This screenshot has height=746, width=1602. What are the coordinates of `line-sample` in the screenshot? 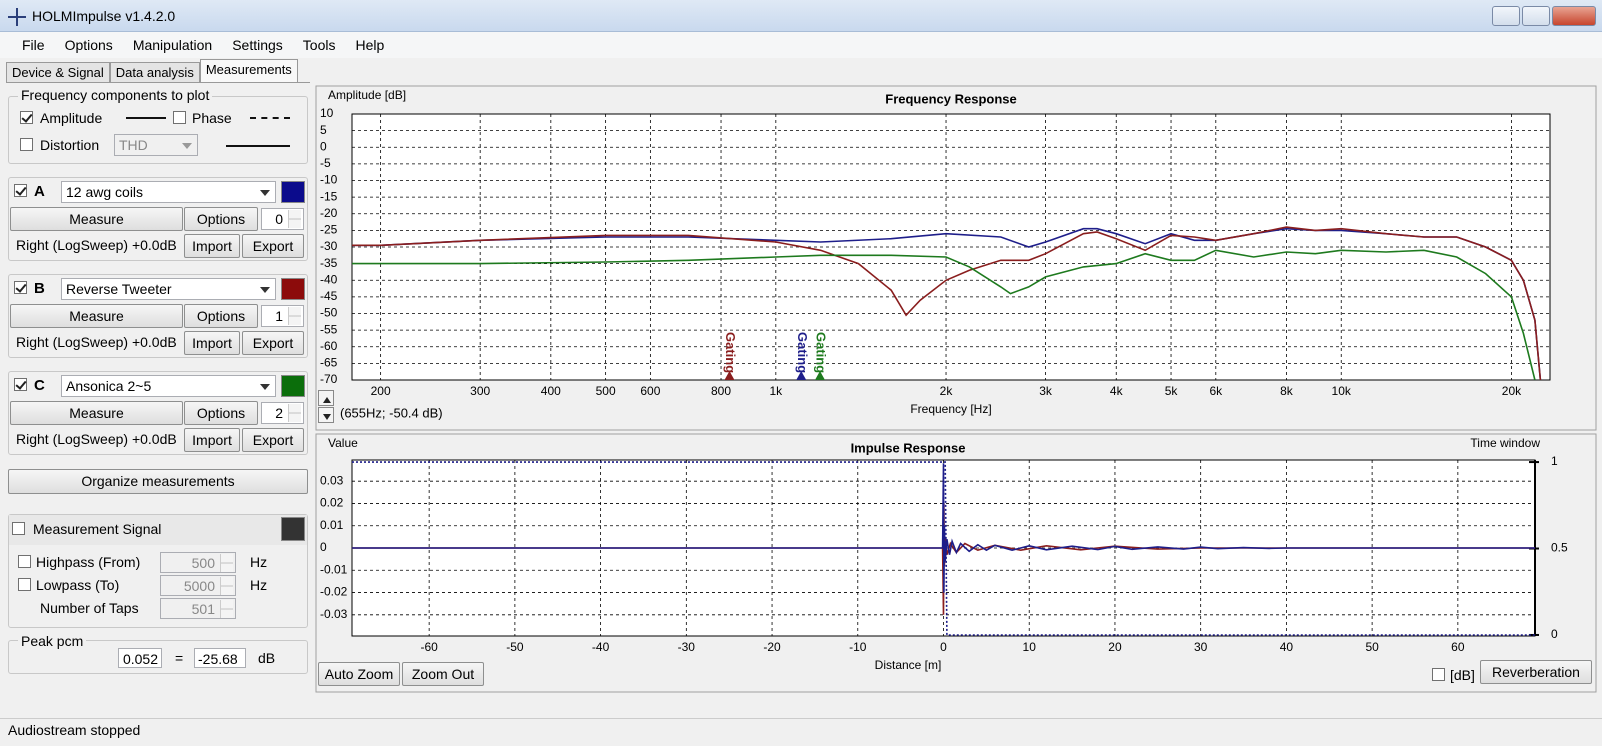 It's located at (258, 146).